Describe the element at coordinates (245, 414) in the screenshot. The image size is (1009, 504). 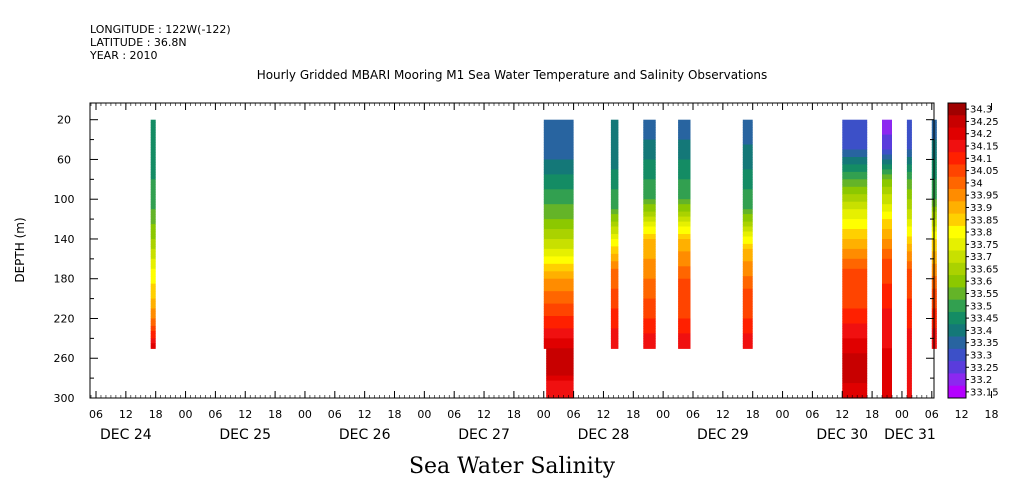
I see `x-hour-label: 12` at that location.